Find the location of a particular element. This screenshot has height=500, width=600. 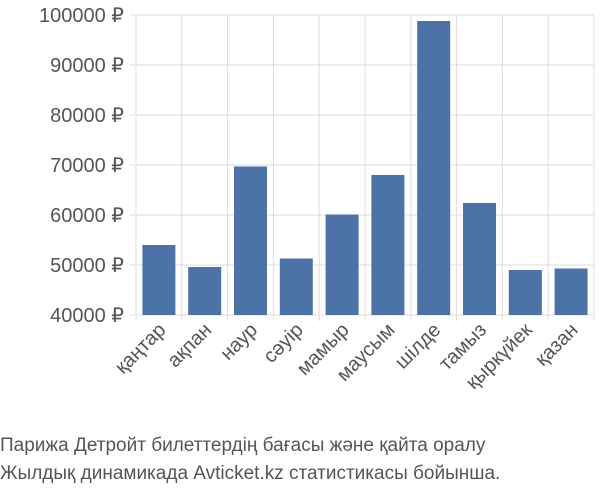

x-tick-label: ақпан is located at coordinates (189, 345).